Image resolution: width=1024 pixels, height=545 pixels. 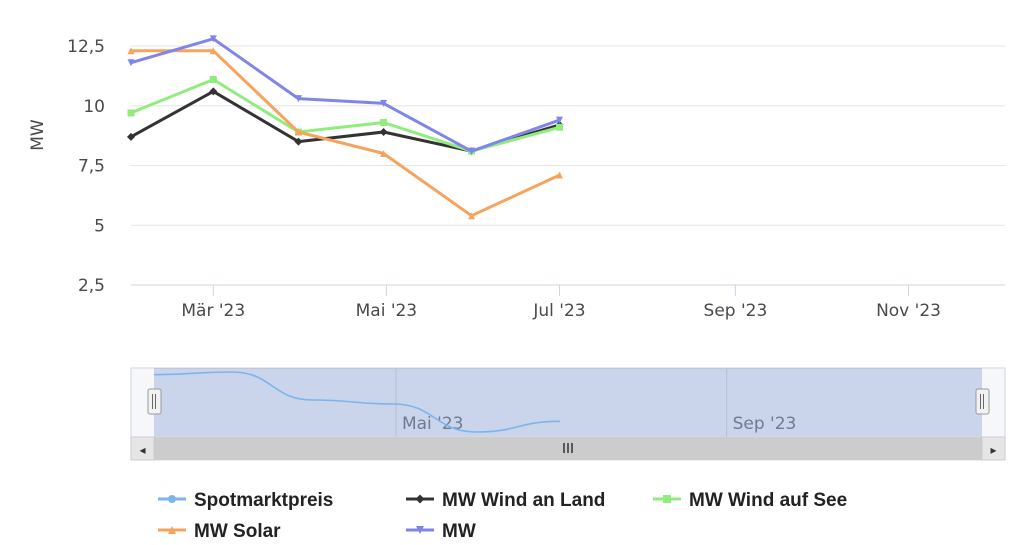 I want to click on legend-item-mw-wind-an-land: MW Wind an Land, so click(x=505, y=500).